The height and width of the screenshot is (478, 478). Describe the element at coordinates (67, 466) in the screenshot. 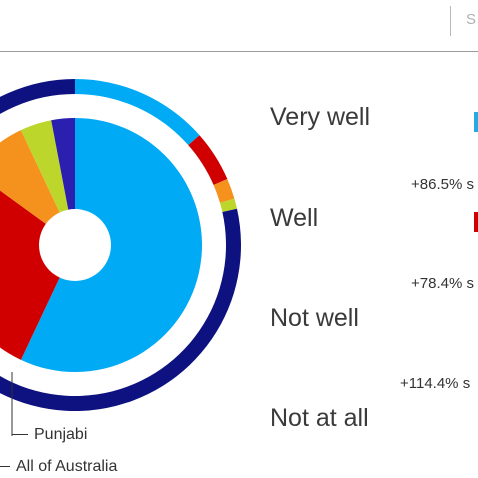

I see `legend-australia-label: All of Australia` at that location.